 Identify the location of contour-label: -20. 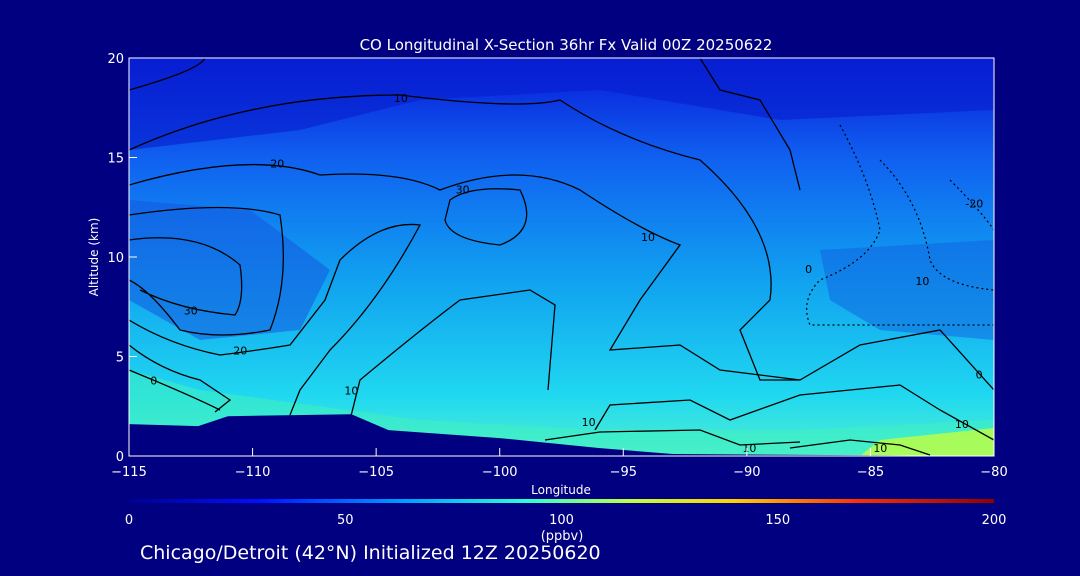
(974, 203).